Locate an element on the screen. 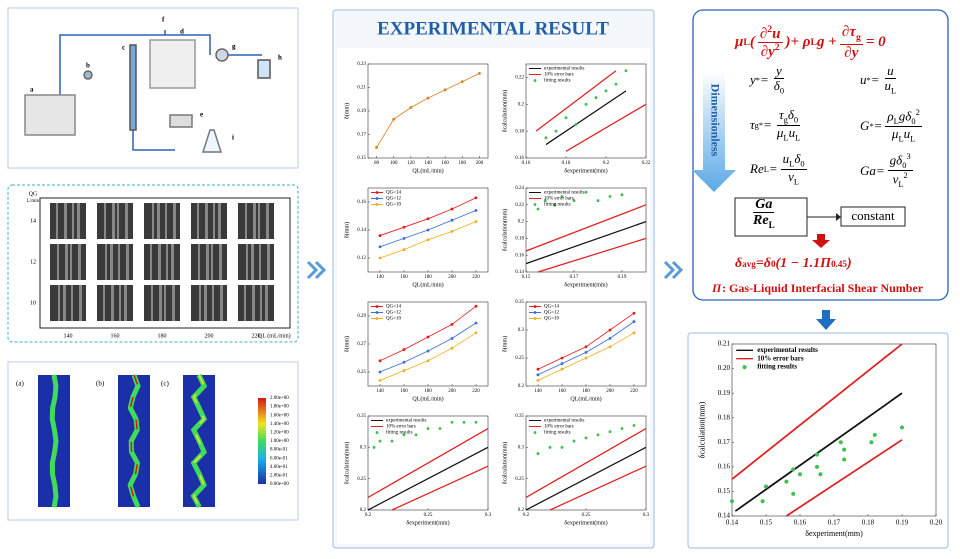 The width and height of the screenshot is (960, 559). symbol: τ is located at coordinates (852, 32).